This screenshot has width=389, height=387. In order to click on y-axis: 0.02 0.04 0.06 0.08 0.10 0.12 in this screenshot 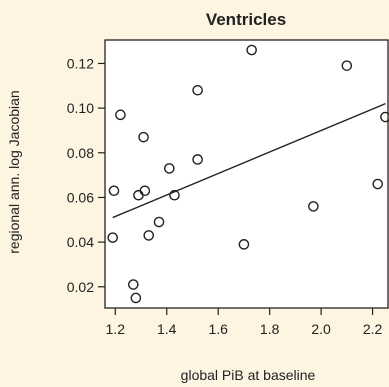, I will do `click(86, 175)`.